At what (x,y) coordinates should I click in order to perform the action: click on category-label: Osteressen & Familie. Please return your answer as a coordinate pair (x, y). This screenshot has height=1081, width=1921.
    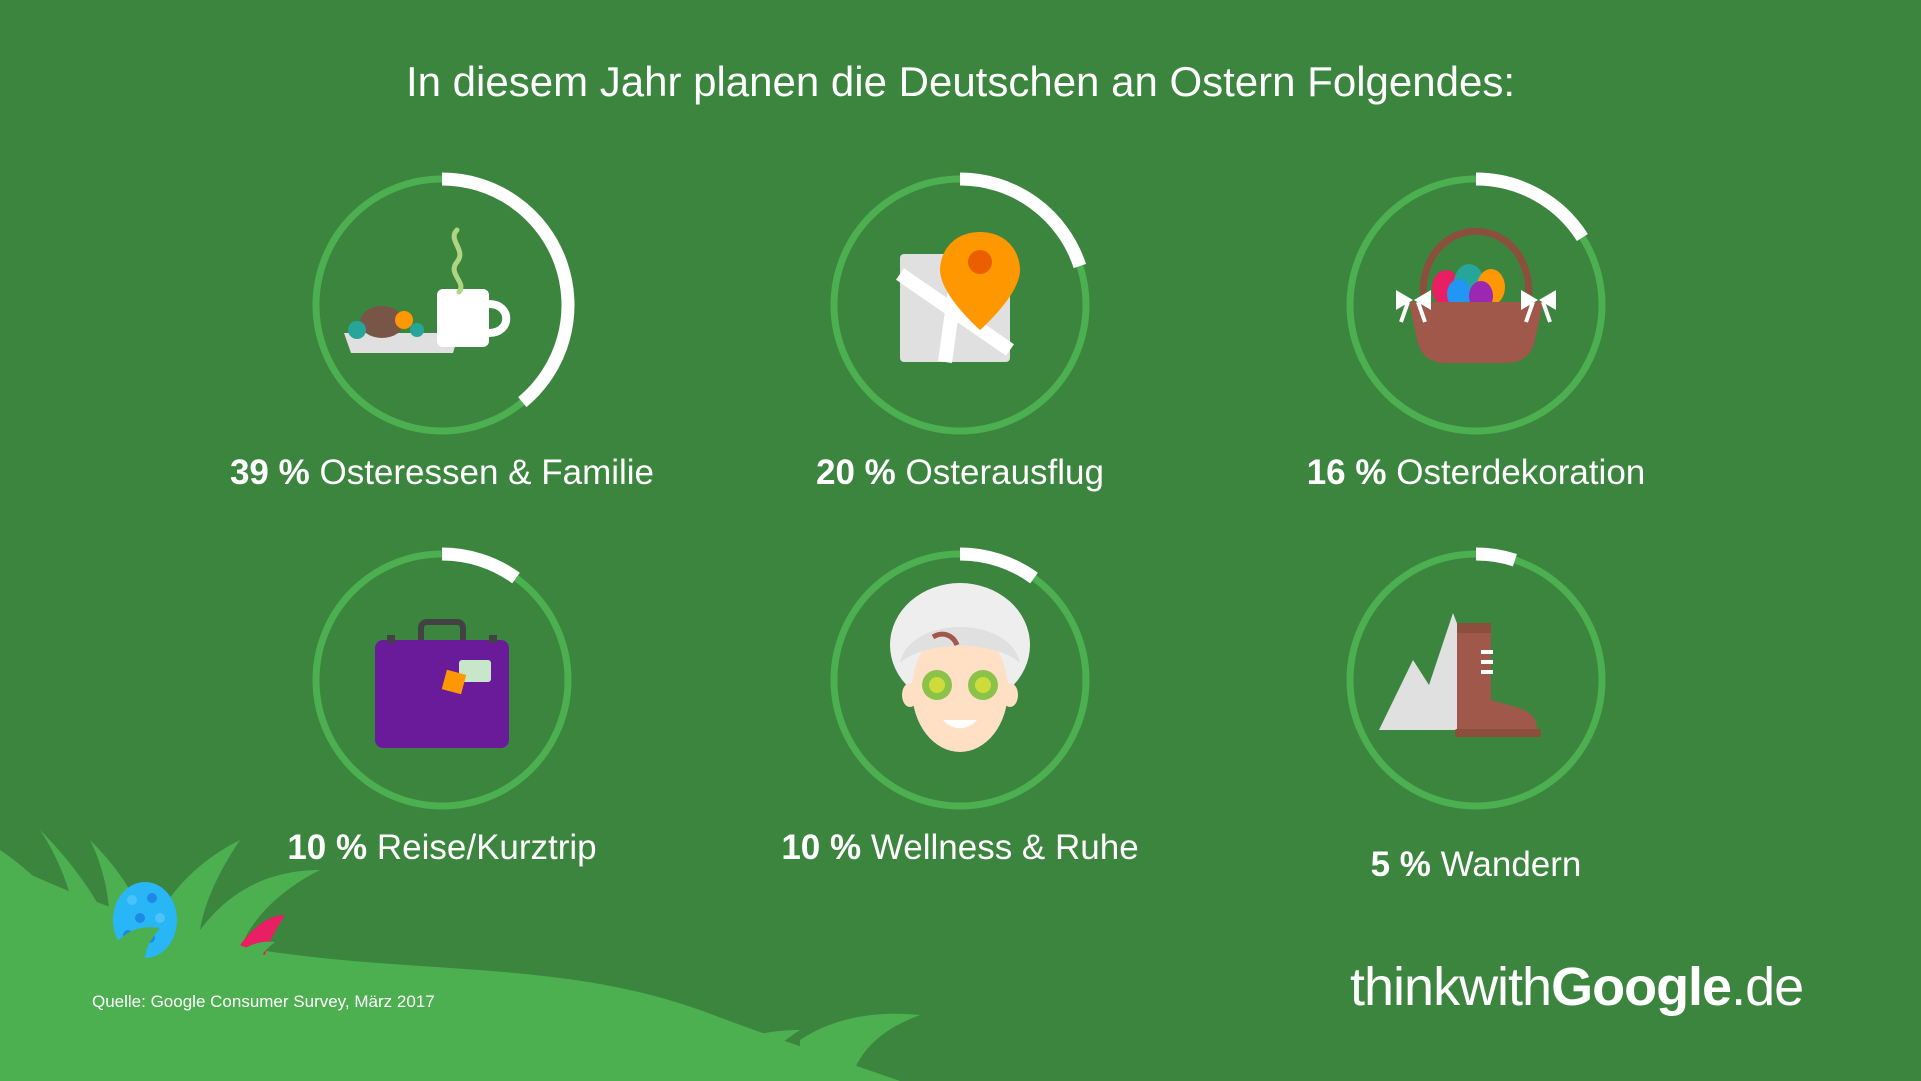
    Looking at the image, I should click on (487, 472).